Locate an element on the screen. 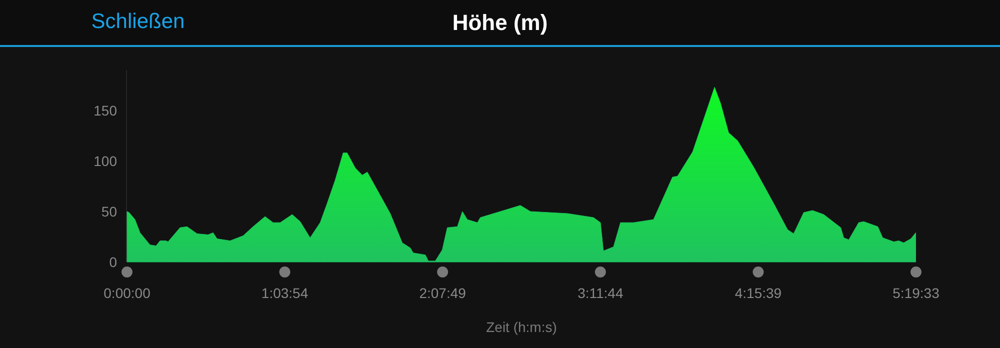 The image size is (1000, 348). x-tick-label: 0:00:00 is located at coordinates (127, 293).